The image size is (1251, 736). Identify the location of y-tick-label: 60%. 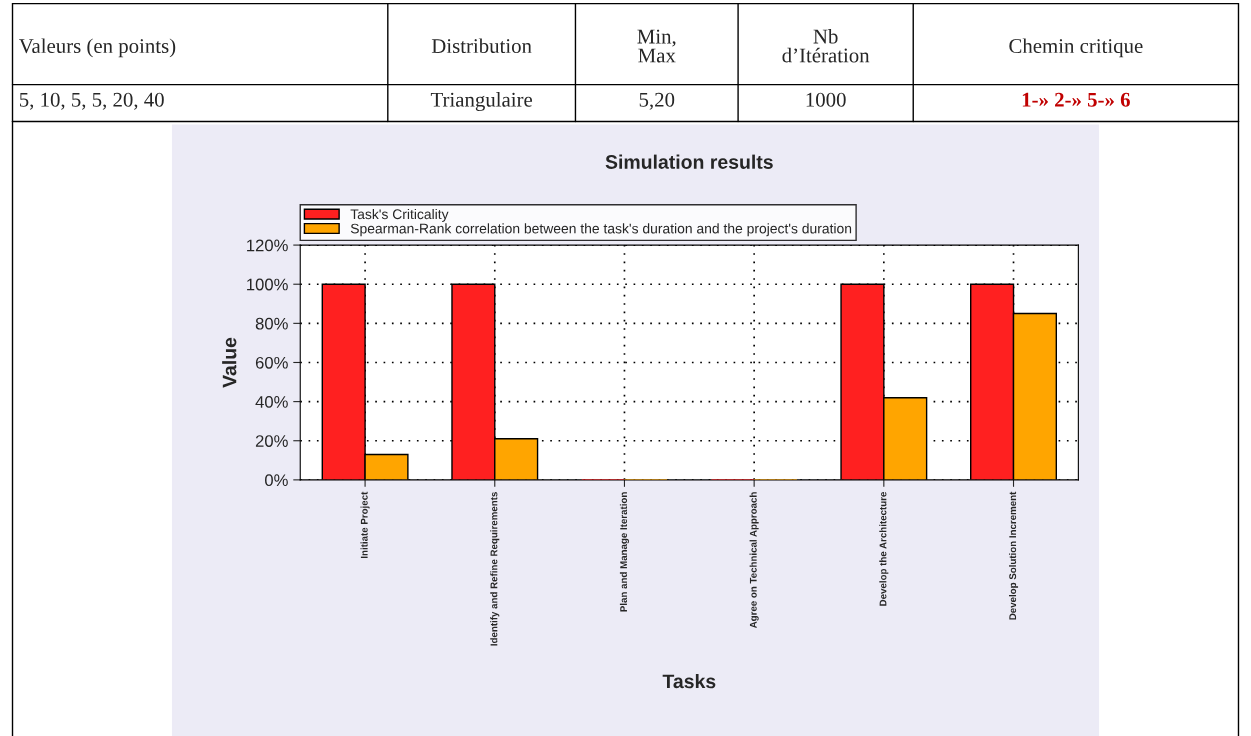
(271, 362).